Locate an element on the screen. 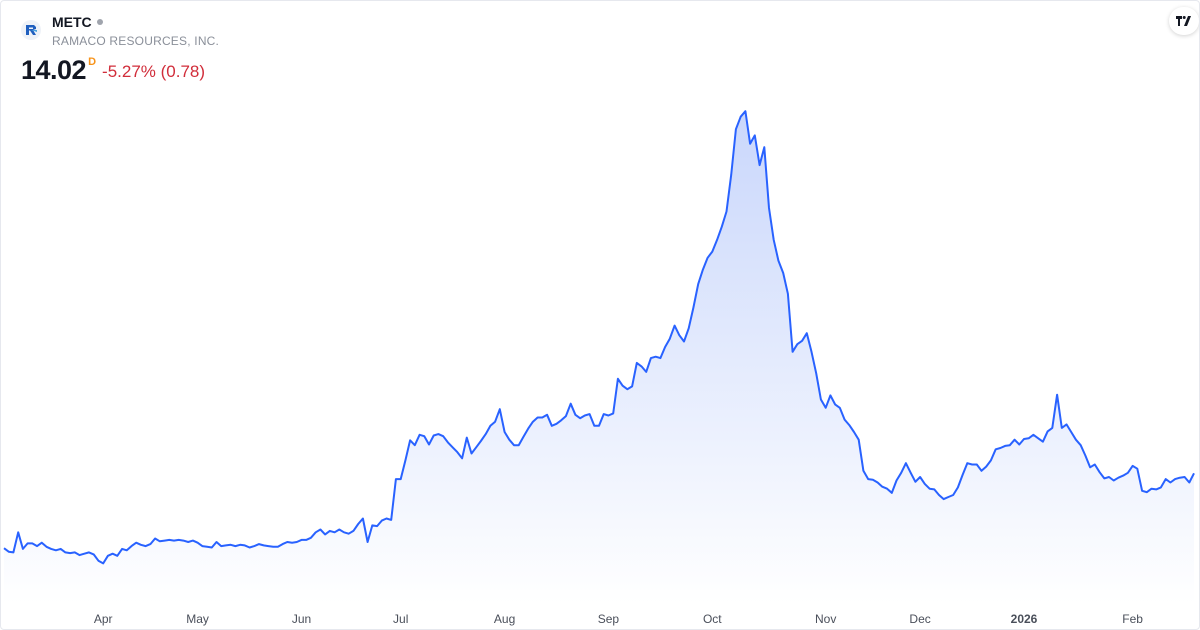  x-tick-label: Oct is located at coordinates (712, 619).